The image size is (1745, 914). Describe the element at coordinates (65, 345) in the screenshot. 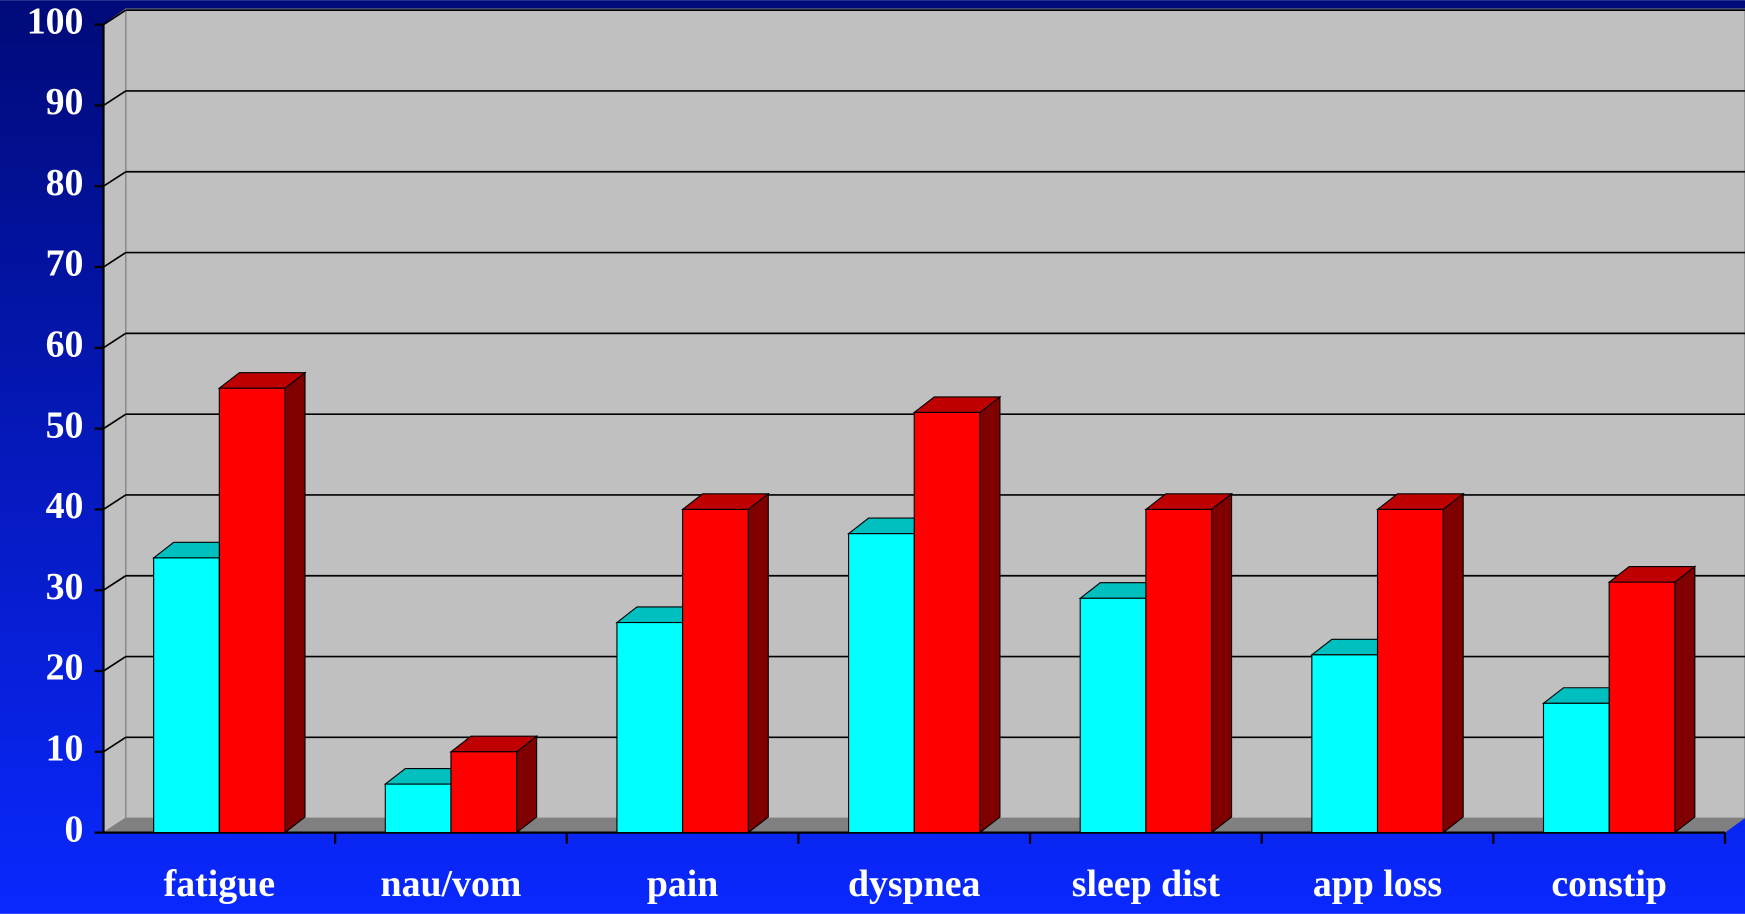

I see `y-tick-label: 60` at that location.